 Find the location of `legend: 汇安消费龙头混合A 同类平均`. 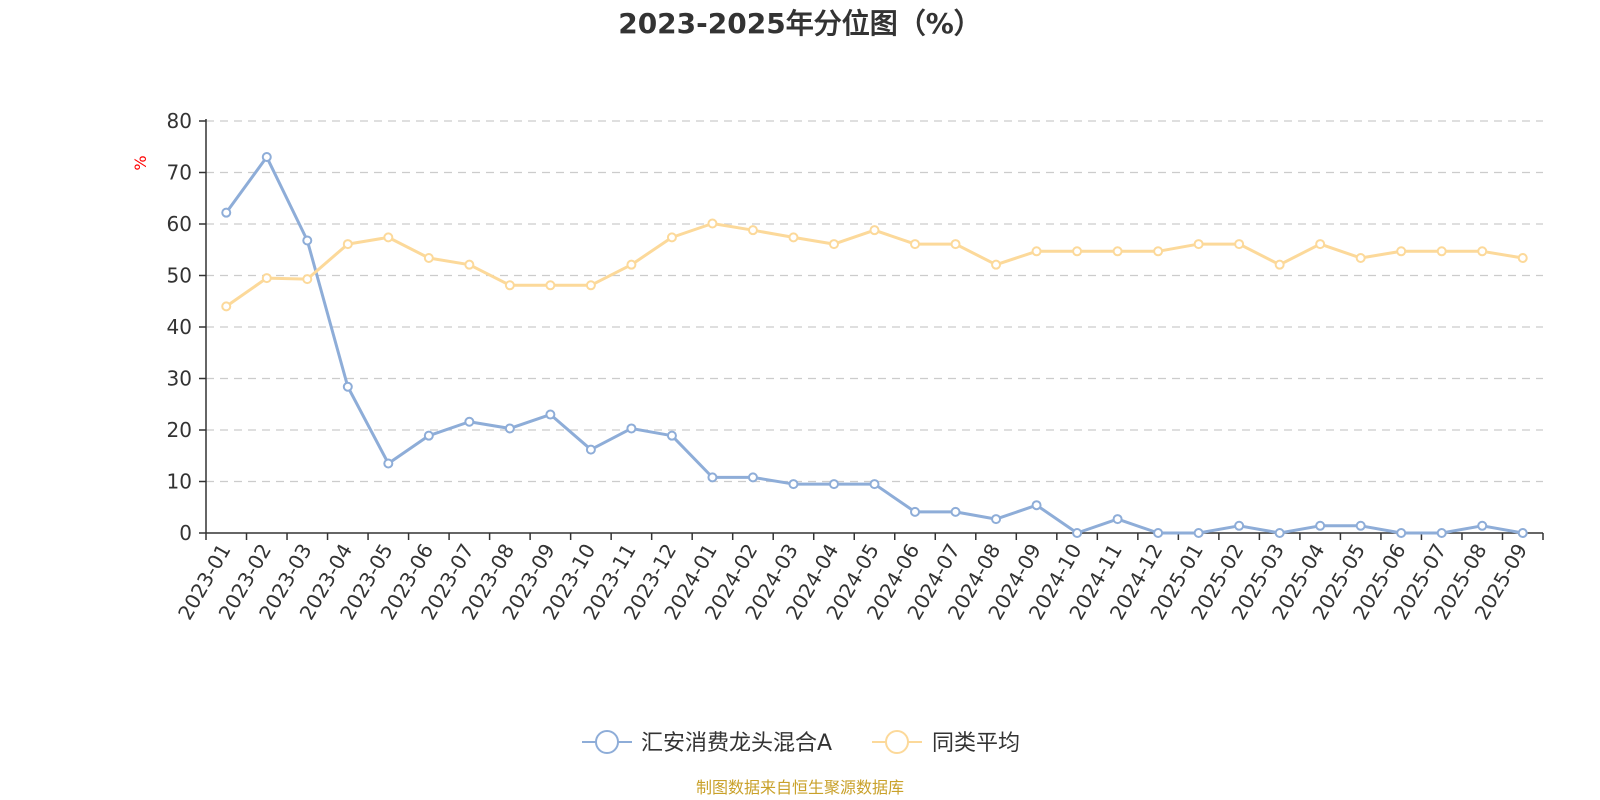

legend: 汇安消费龙头混合A 同类平均 is located at coordinates (801, 743).